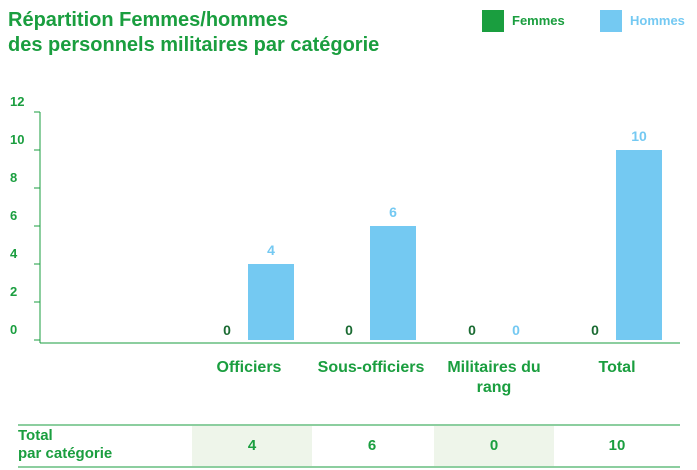 Image resolution: width=697 pixels, height=470 pixels. What do you see at coordinates (14, 253) in the screenshot?
I see `y-tick-label: 4` at bounding box center [14, 253].